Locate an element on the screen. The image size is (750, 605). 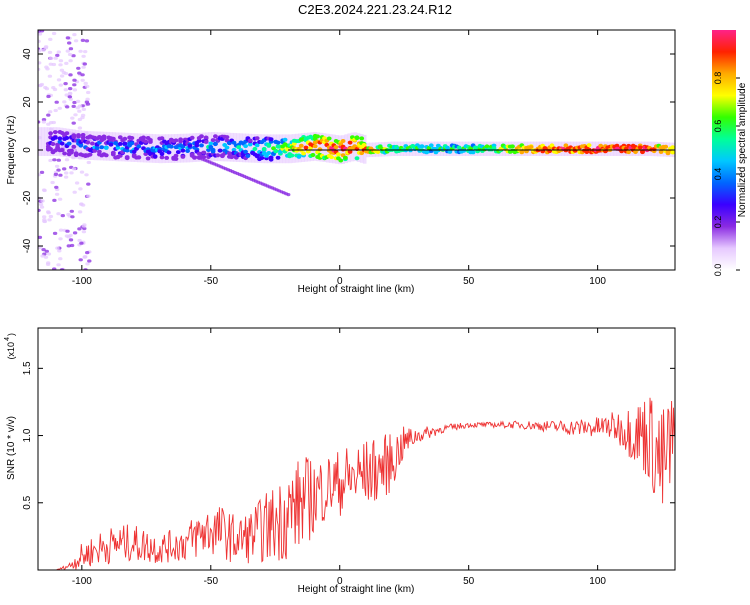
snr-x-tick-label: 100 is located at coordinates (597, 581).